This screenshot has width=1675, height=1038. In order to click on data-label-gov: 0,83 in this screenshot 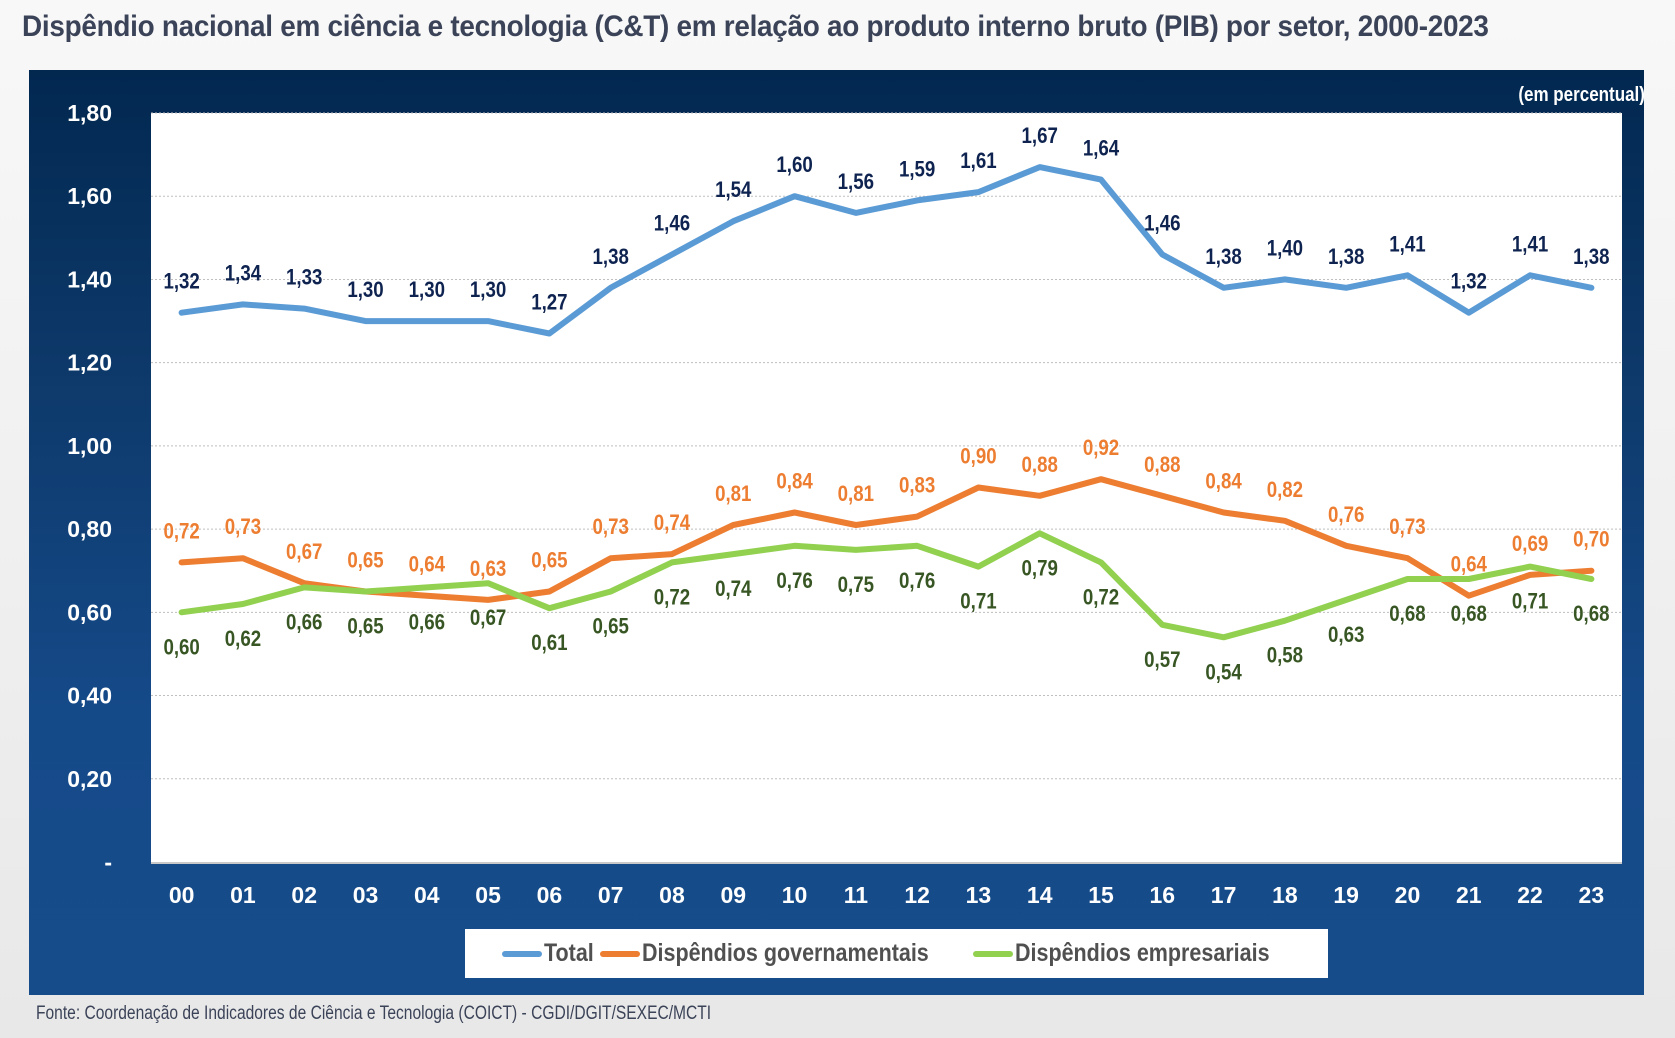, I will do `click(917, 486)`.